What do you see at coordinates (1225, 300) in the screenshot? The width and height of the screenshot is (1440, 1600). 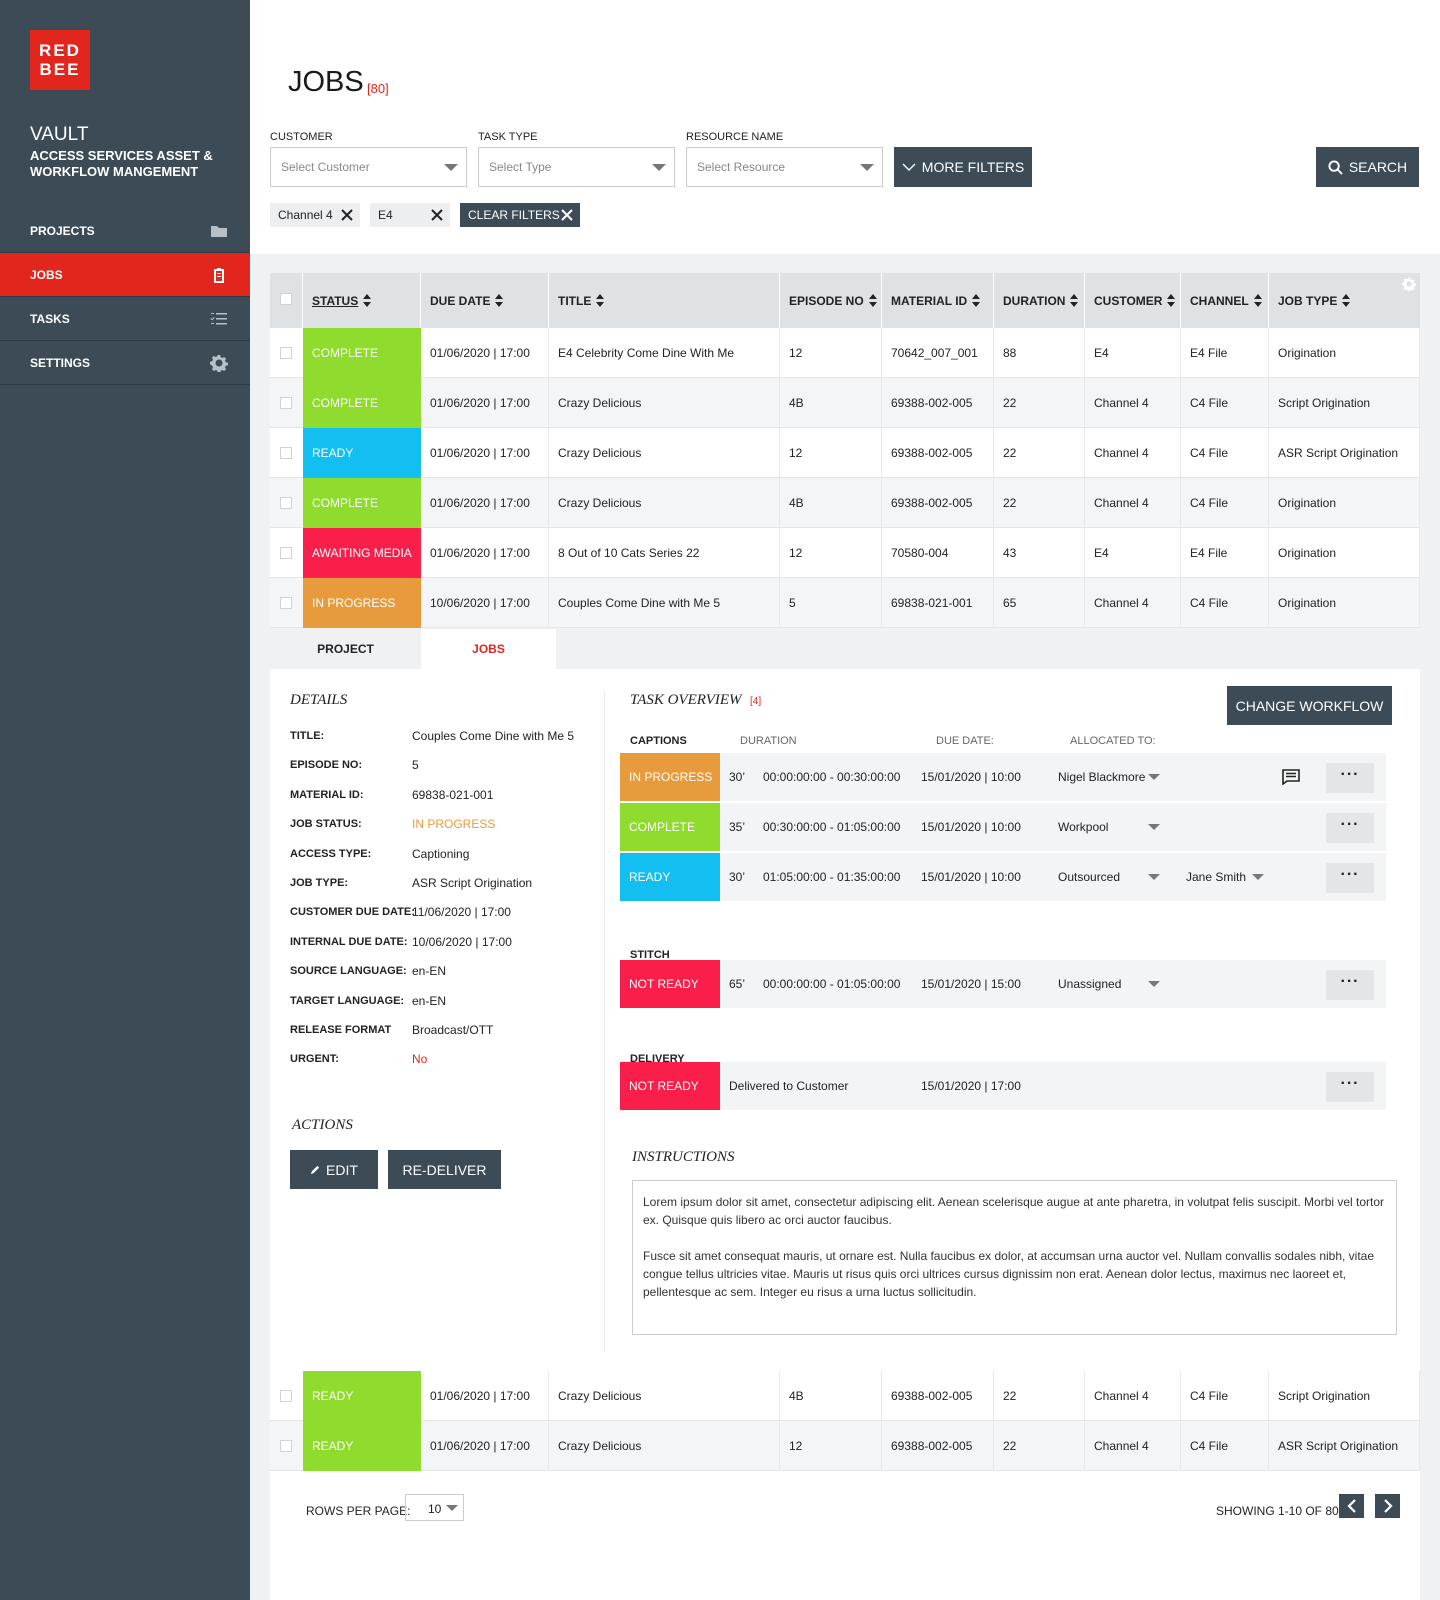 I see `col-channel: CHANNEL` at bounding box center [1225, 300].